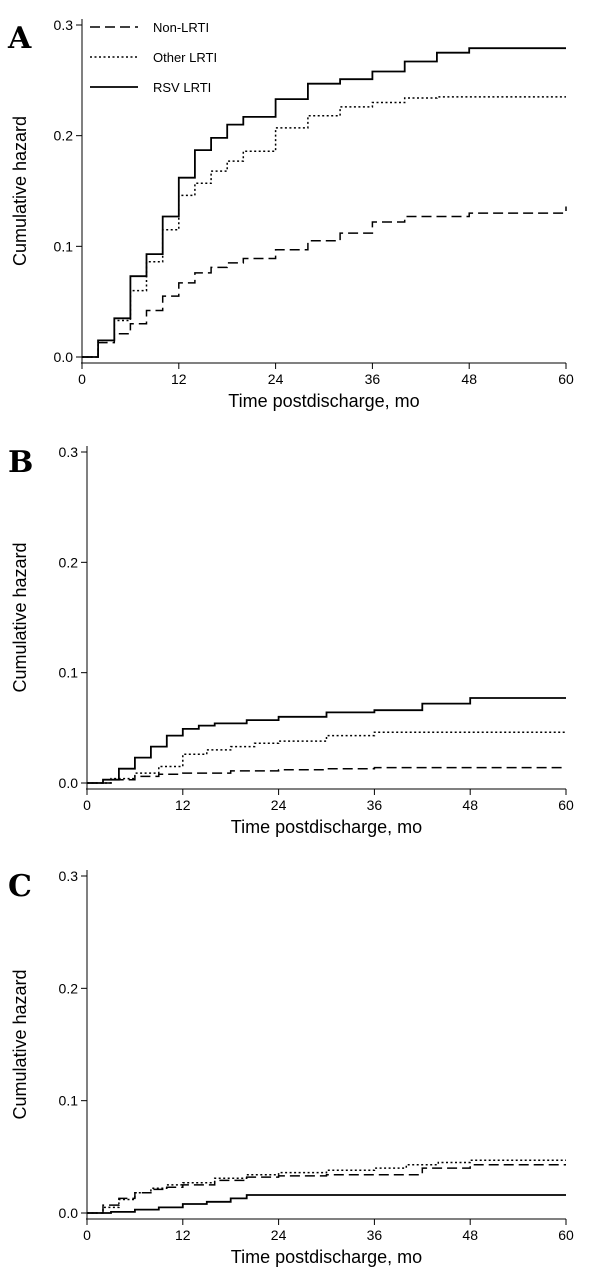 The width and height of the screenshot is (600, 1284). Describe the element at coordinates (185, 57) in the screenshot. I see `legend-label: Other LRTI` at that location.